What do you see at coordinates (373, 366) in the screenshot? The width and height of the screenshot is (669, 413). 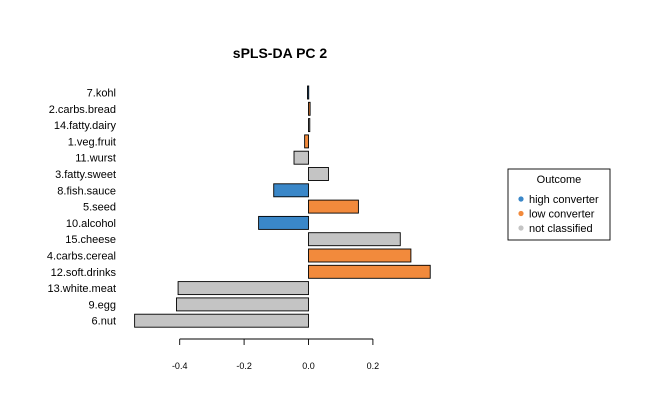 I see `x-tick-label: 0.2` at bounding box center [373, 366].